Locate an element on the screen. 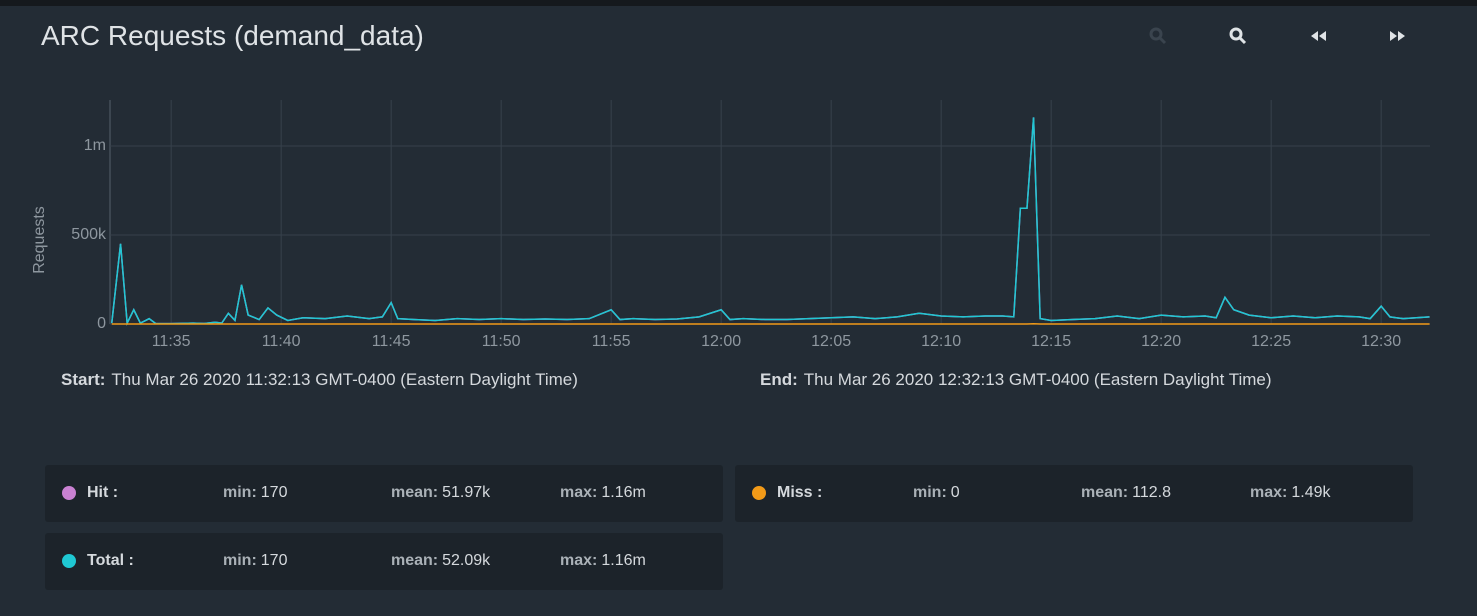 The height and width of the screenshot is (616, 1477). chart-title: ARC Requests (demand_data) is located at coordinates (232, 35).